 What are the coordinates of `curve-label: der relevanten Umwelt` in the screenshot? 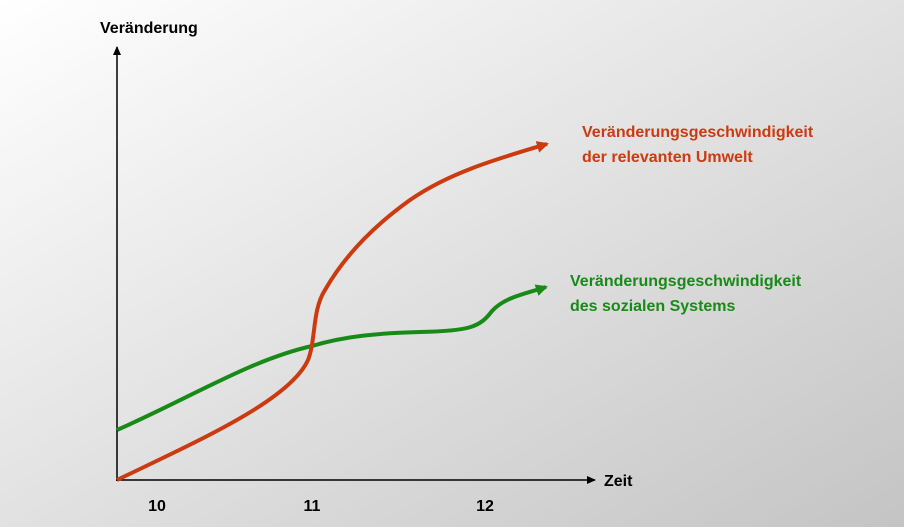 It's located at (667, 157).